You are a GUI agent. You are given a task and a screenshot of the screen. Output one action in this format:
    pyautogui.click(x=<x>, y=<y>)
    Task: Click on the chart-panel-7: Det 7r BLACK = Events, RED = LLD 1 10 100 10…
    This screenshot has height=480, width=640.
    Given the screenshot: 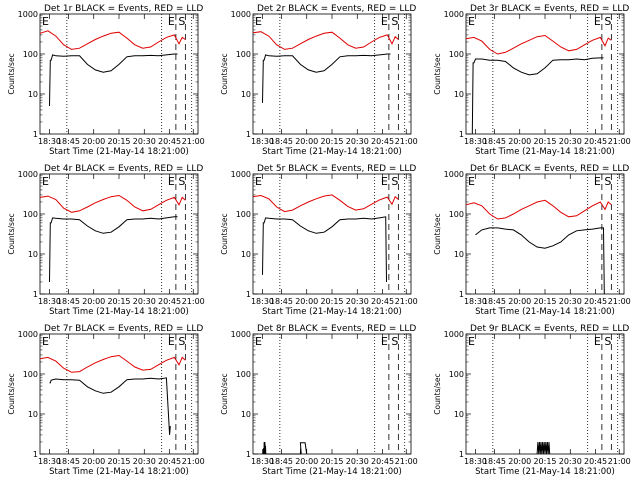 What is the action you would take?
    pyautogui.click(x=106, y=400)
    